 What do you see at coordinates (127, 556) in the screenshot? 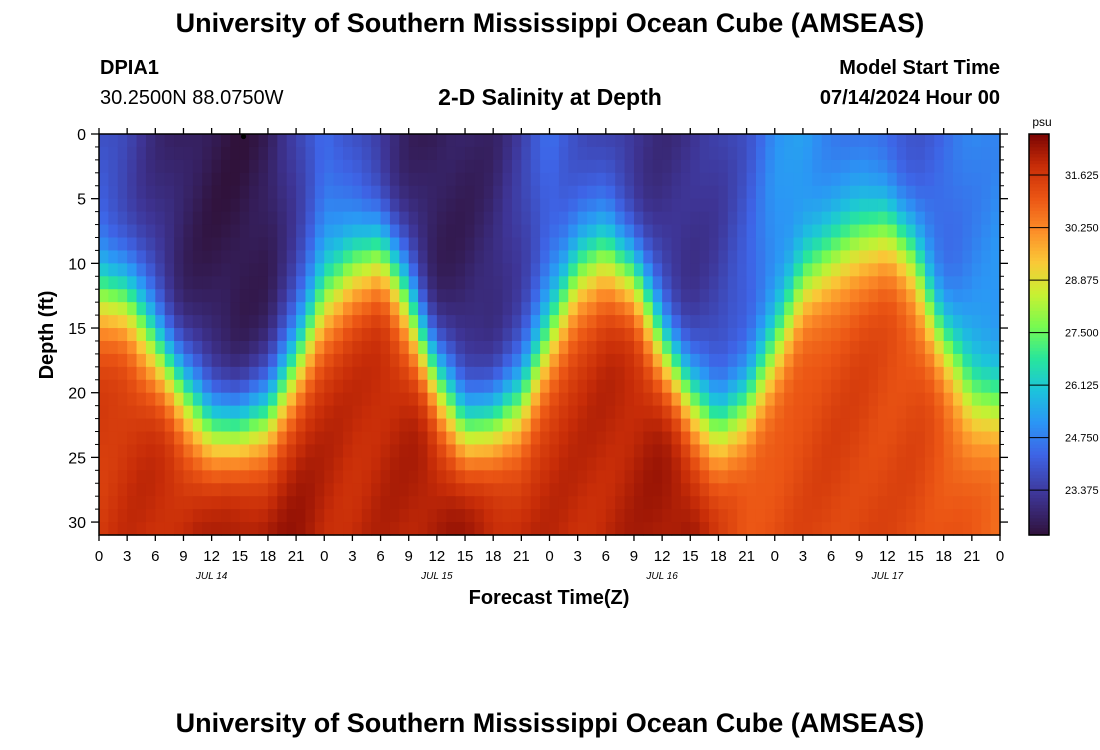
I see `x-tick-label: 3` at bounding box center [127, 556].